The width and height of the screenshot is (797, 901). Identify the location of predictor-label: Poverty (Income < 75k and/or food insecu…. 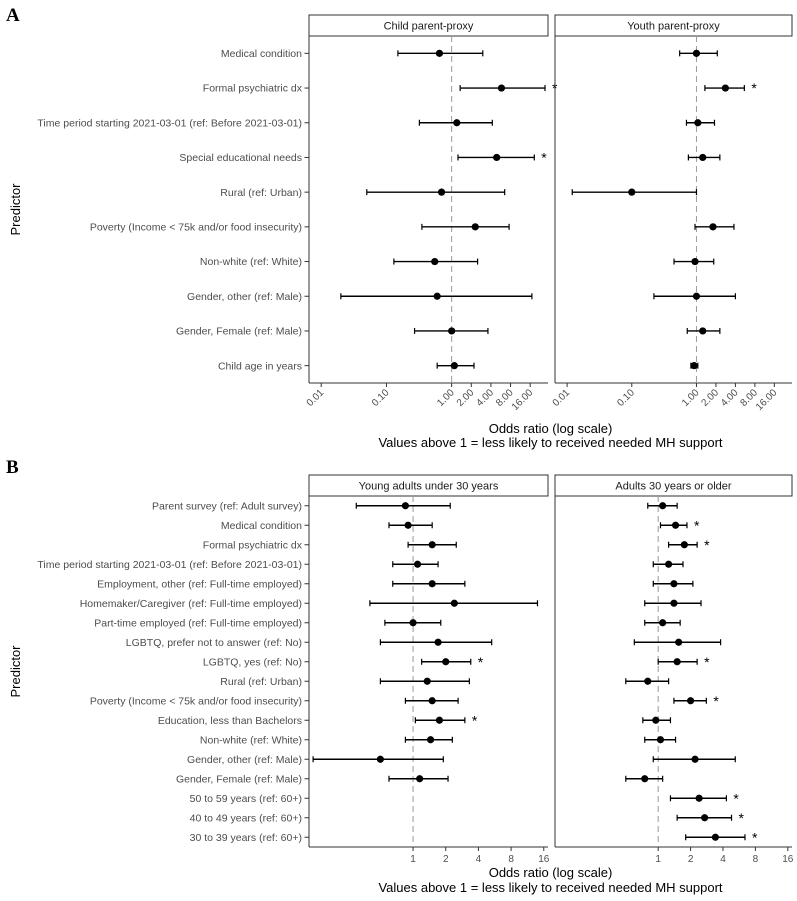
(196, 227).